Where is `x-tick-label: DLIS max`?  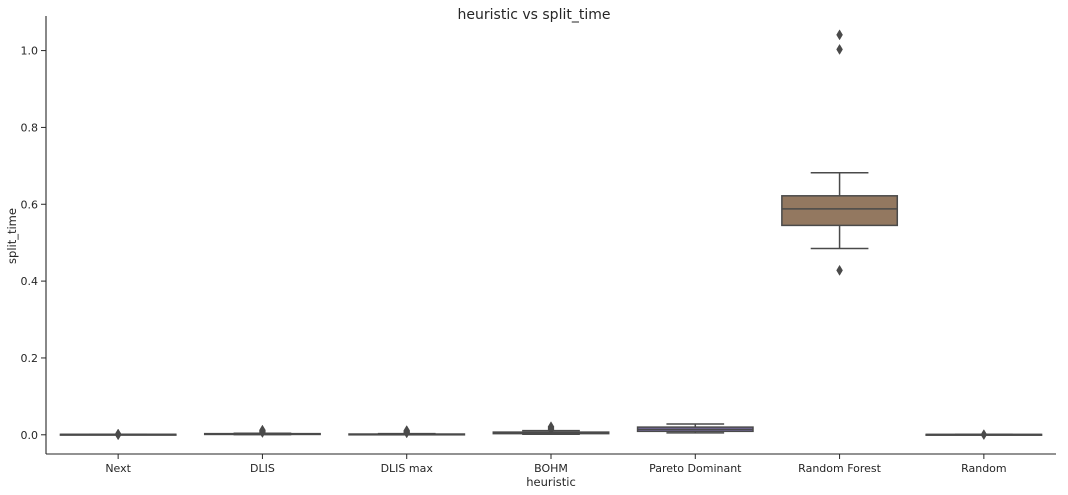
x-tick-label: DLIS max is located at coordinates (407, 468).